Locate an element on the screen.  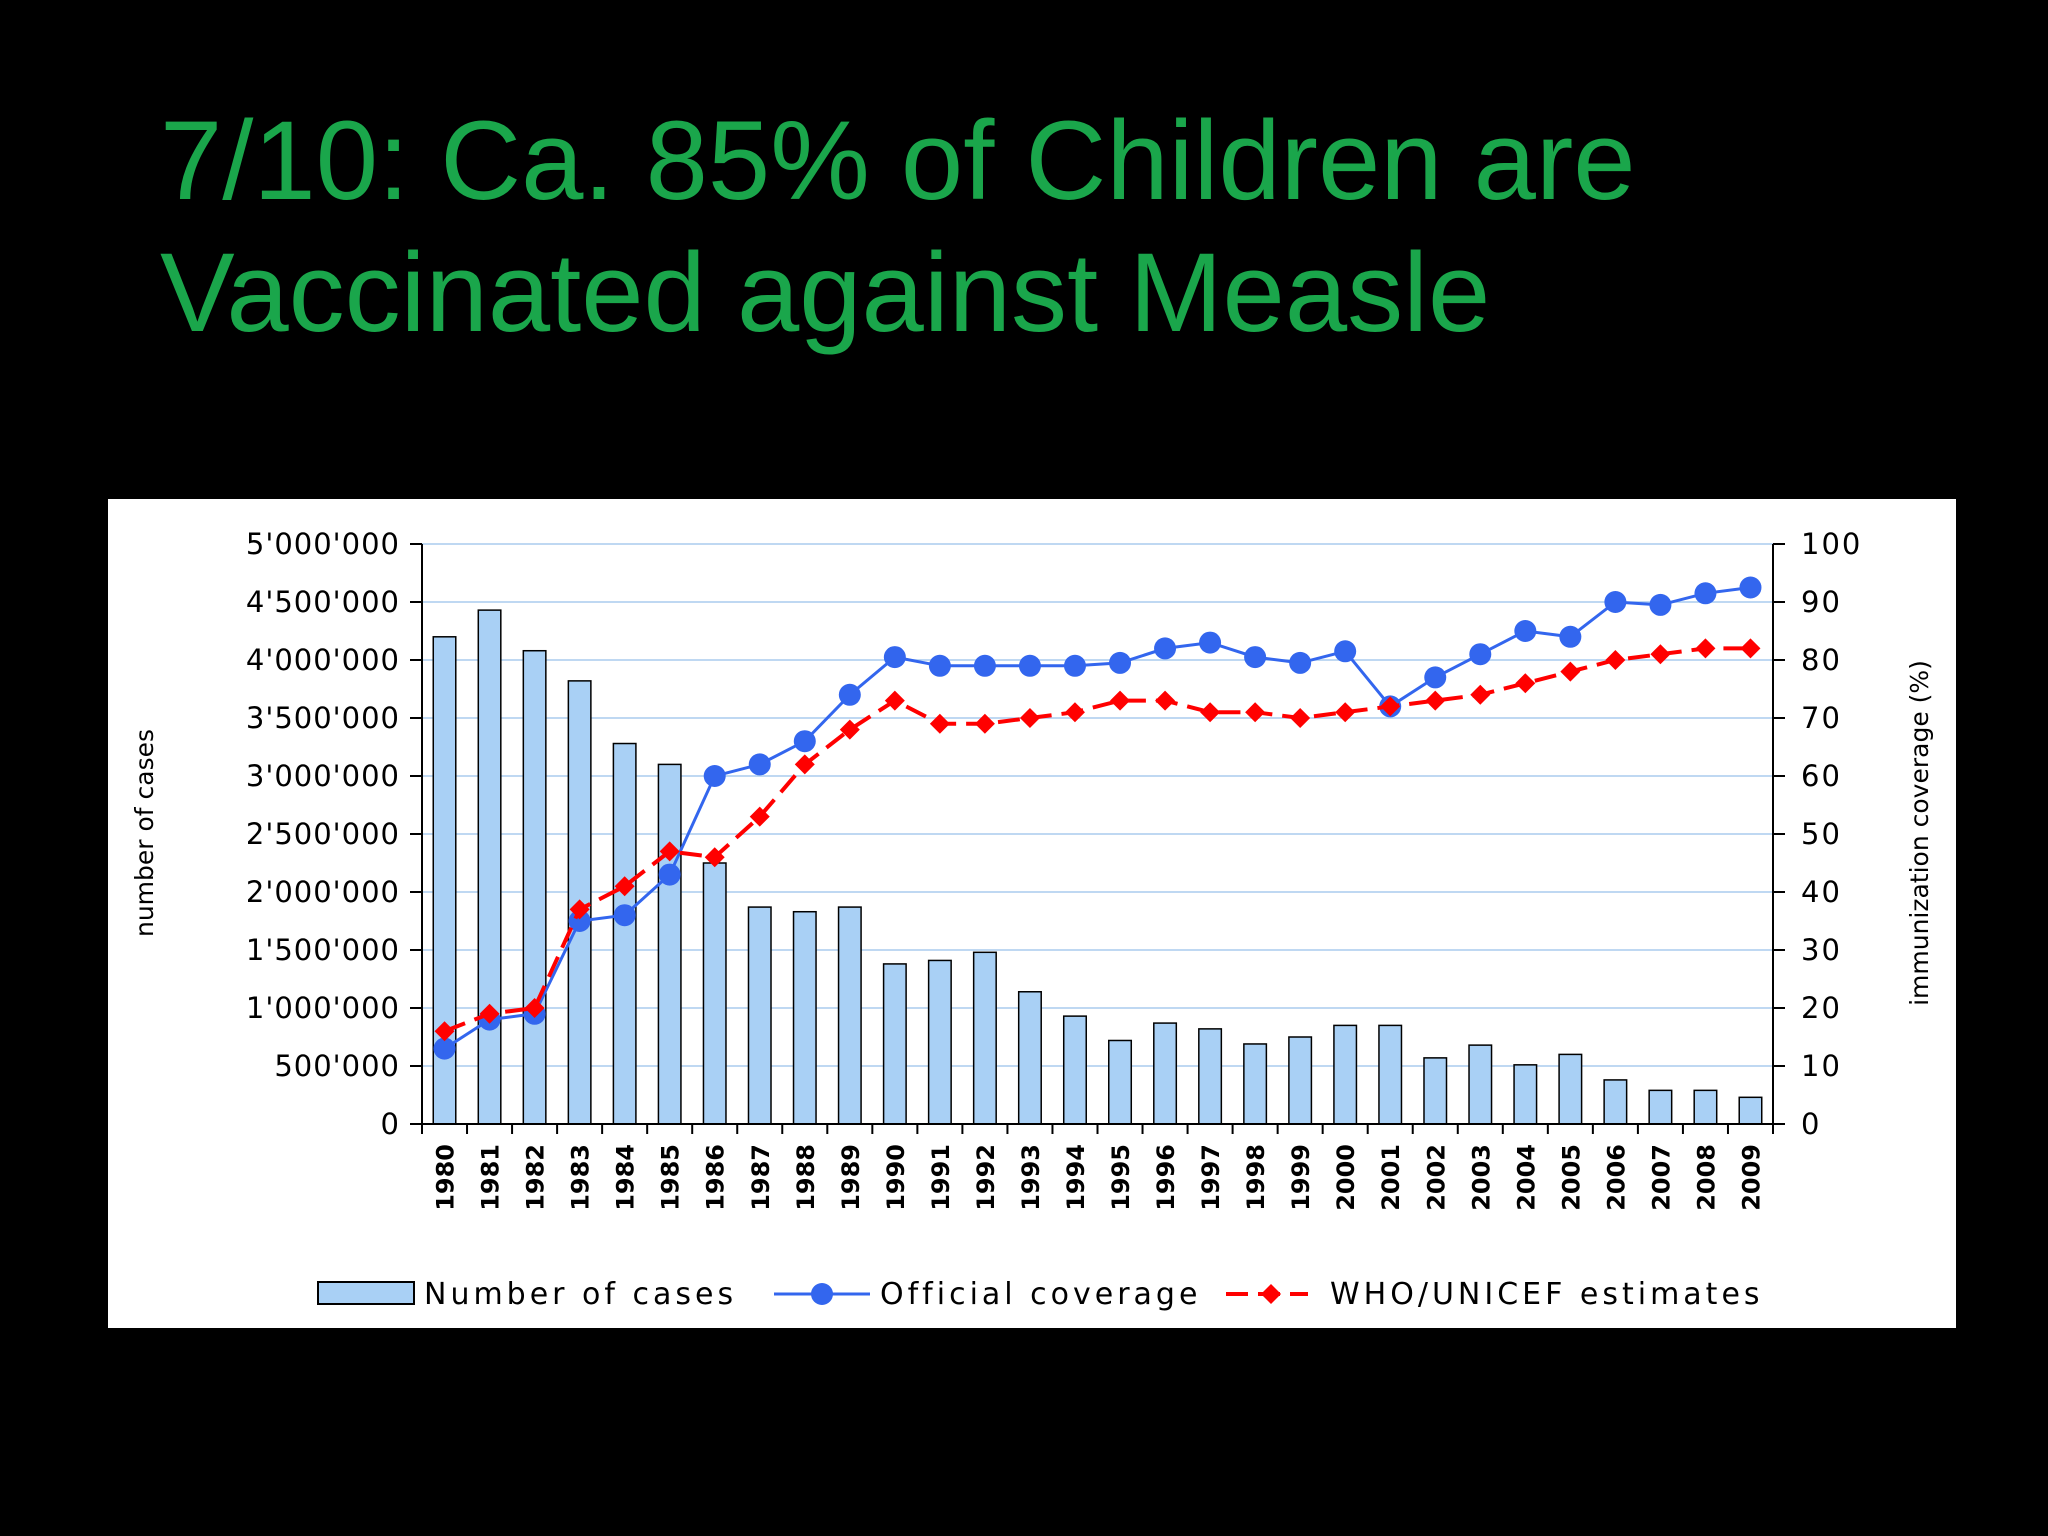
x-tick-label: 1997 is located at coordinates (1211, 1177).